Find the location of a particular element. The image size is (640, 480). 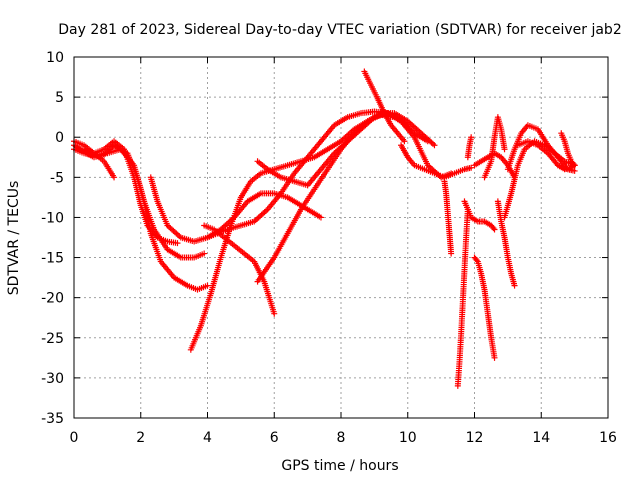

x-tick-label: 2 is located at coordinates (140, 438).